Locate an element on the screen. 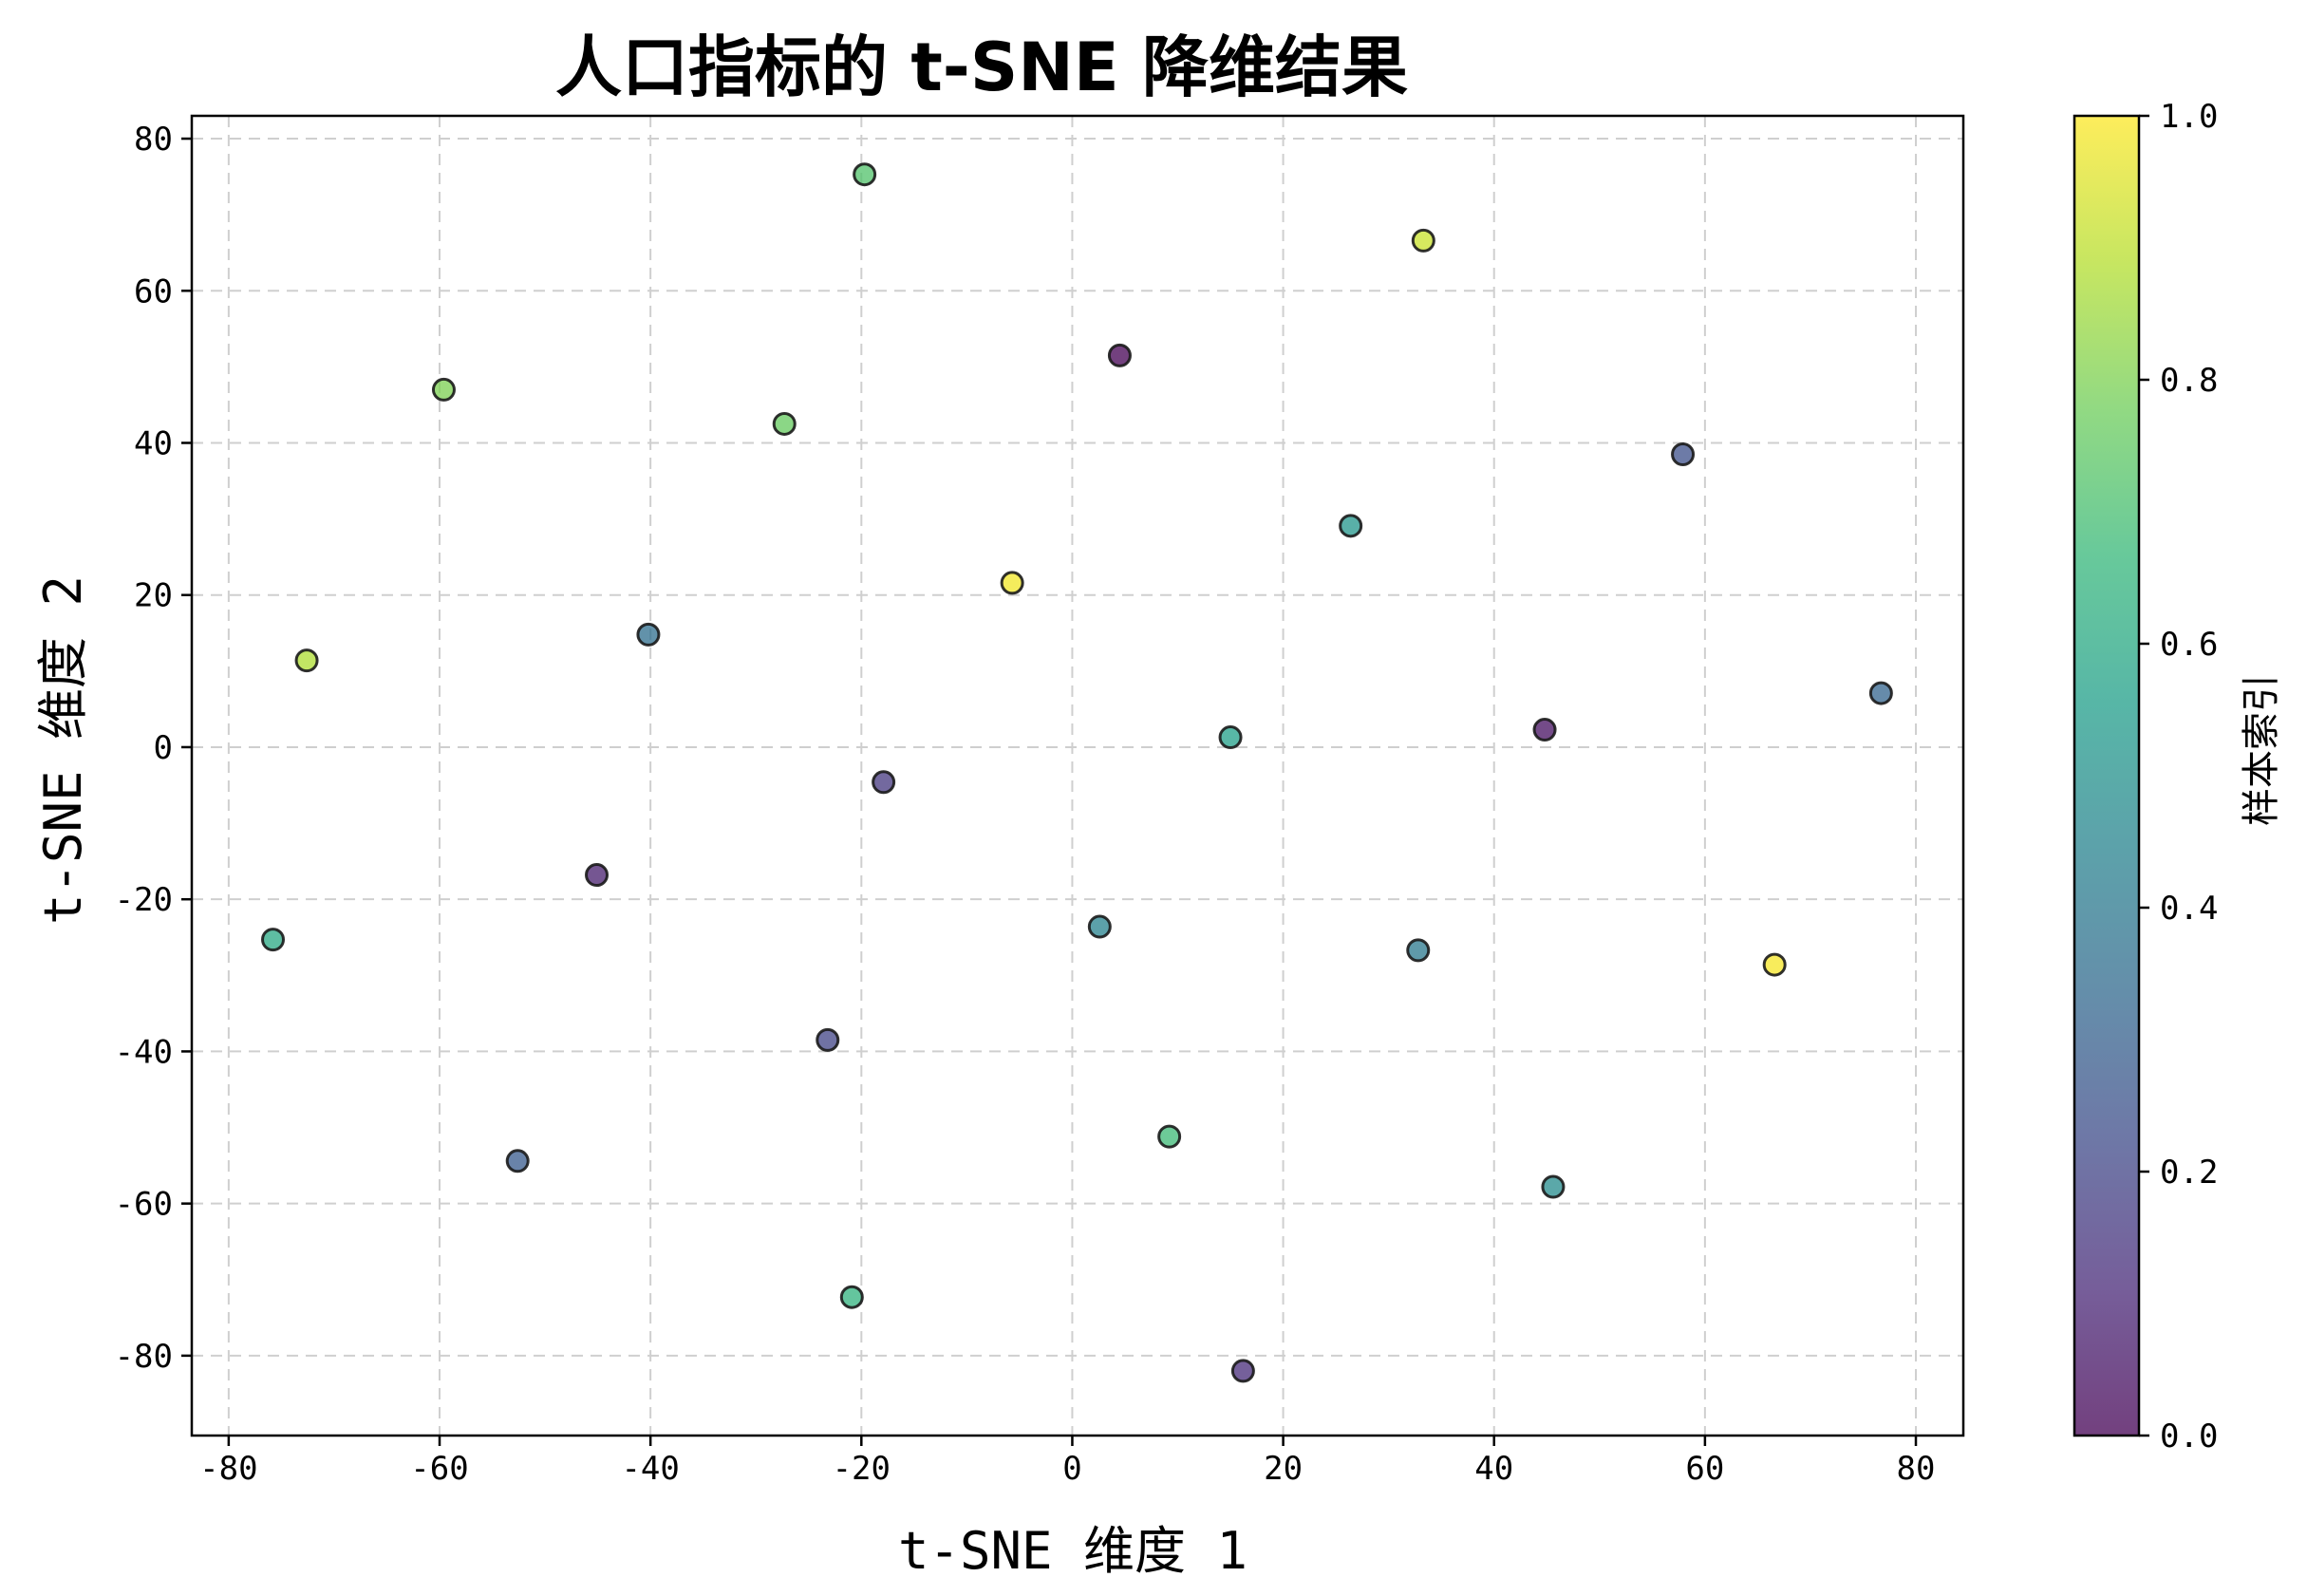 This screenshot has width=2307, height=1596. colorbar-tick-label: 0.0 is located at coordinates (2189, 1436).